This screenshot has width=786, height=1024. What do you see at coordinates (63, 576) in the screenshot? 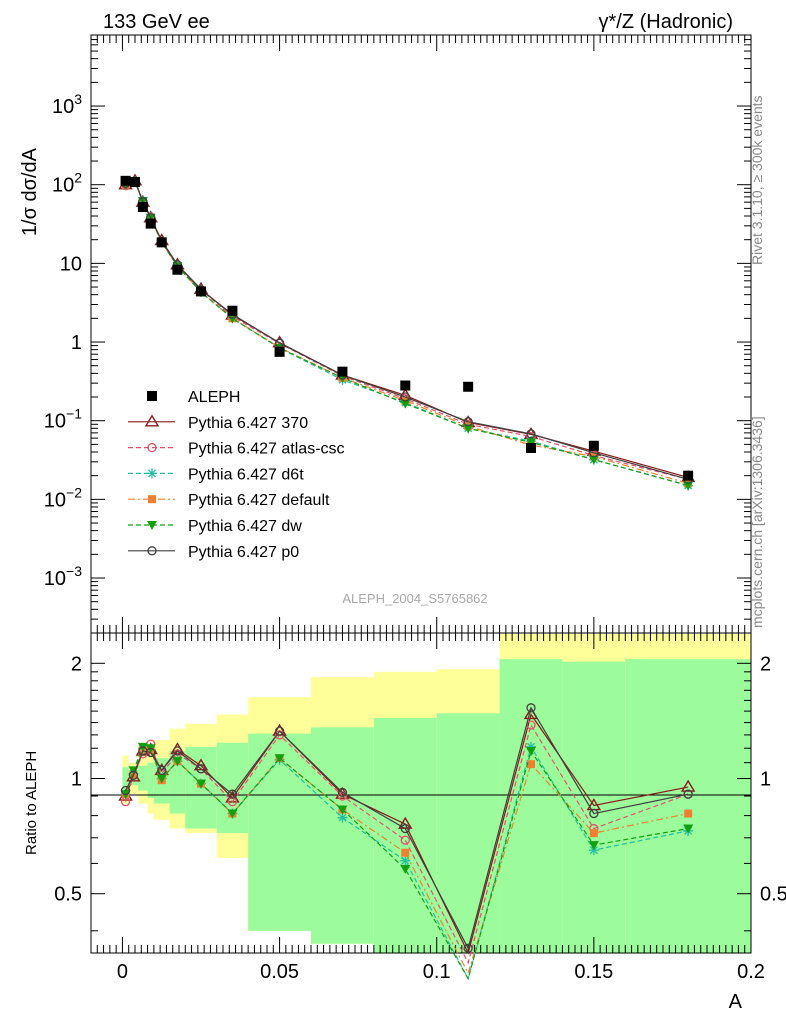
I see `main-ytick-label: 10⁻³` at bounding box center [63, 576].